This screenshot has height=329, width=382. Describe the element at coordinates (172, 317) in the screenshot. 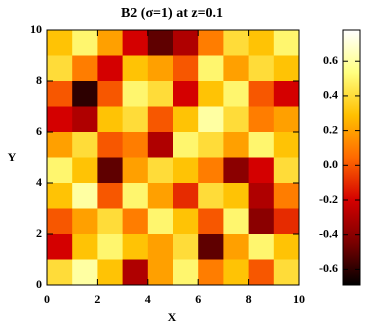

I see `x-axis-label: X` at that location.